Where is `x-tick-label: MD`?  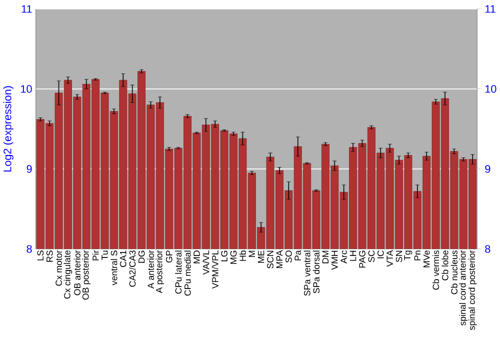
x-tick-label: MD is located at coordinates (197, 257).